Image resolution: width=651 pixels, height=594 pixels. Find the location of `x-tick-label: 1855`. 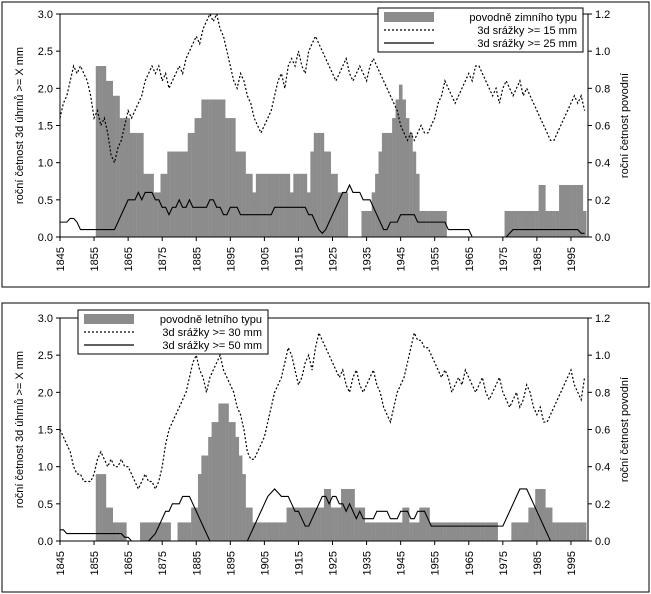

x-tick-label: 1855 is located at coordinates (95, 563).